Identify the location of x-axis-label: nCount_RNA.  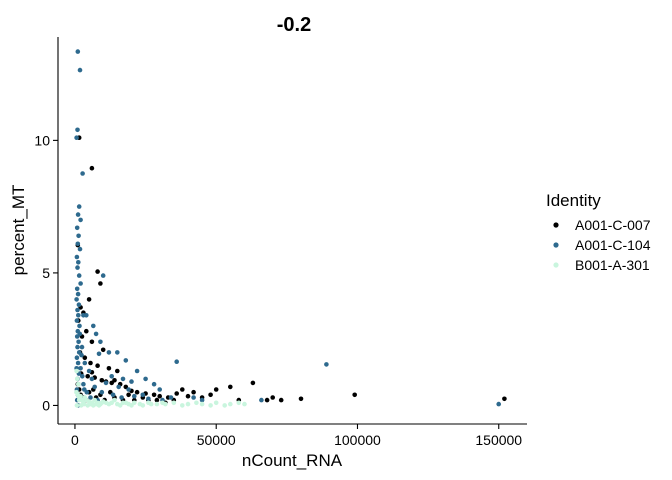
(292, 460).